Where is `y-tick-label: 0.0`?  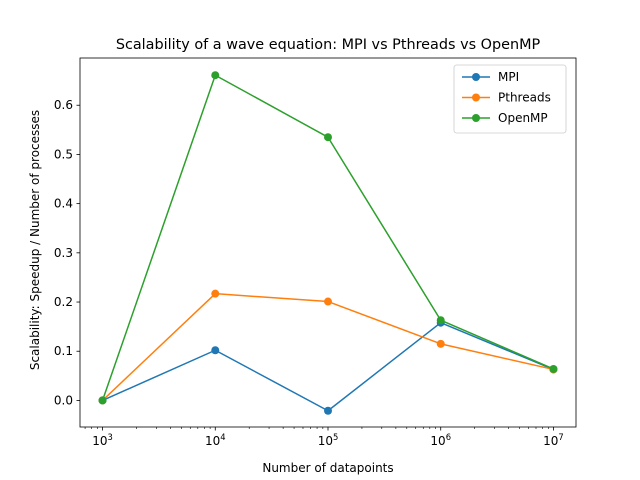 y-tick-label: 0.0 is located at coordinates (63, 400).